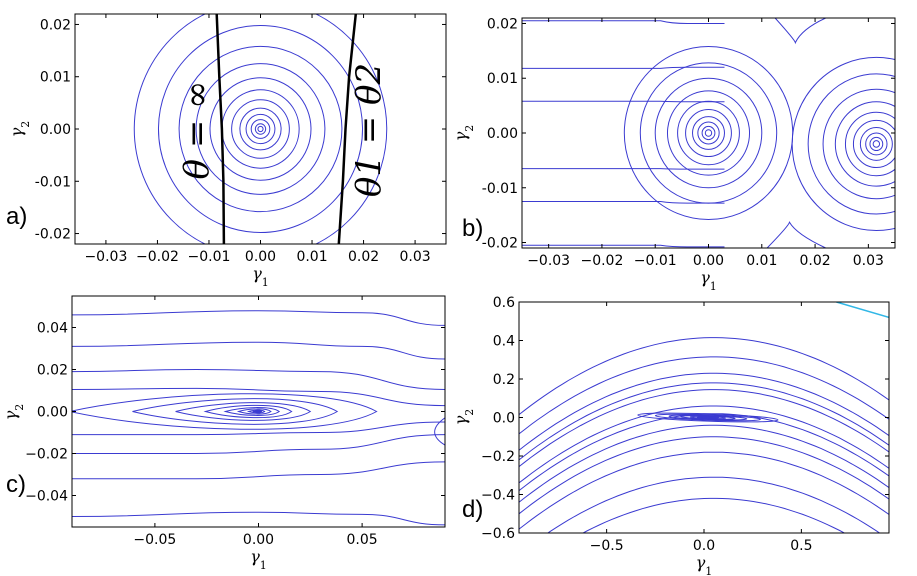 The width and height of the screenshot is (917, 576). I want to click on edge-orbit, so click(439, 431).